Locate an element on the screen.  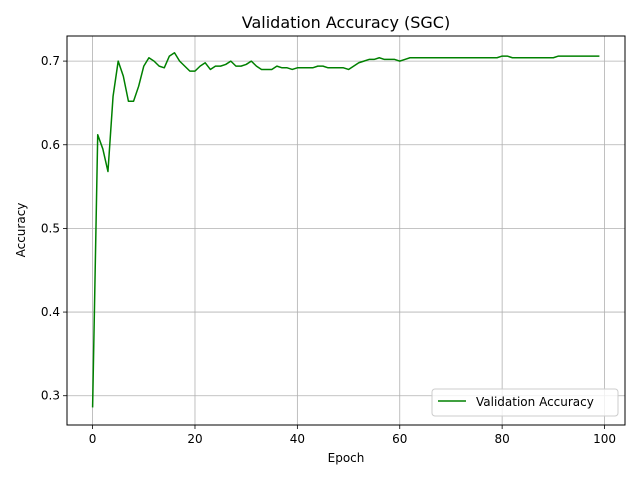
y-tick-label: 0.6 is located at coordinates (50, 145).